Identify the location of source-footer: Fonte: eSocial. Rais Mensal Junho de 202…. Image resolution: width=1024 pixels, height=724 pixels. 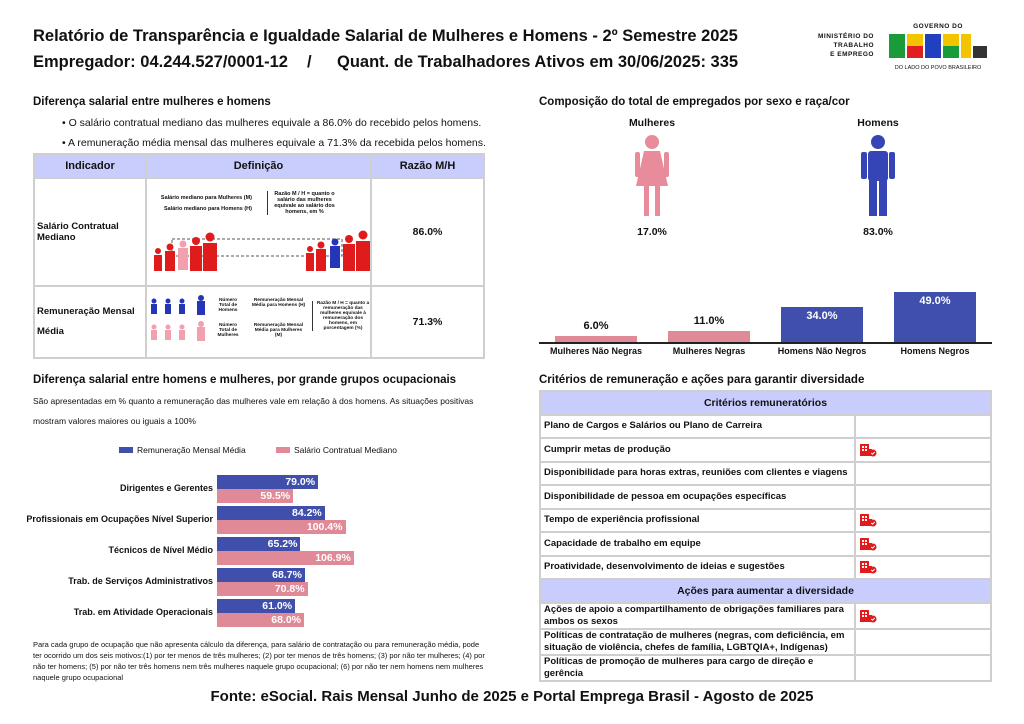
(512, 696).